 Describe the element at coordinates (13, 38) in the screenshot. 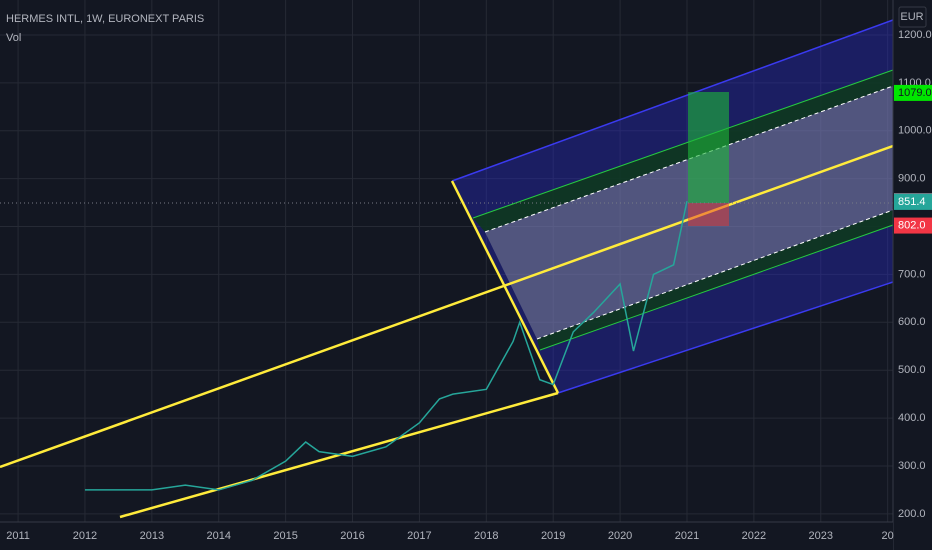

I see `subtitle: Vol` at that location.